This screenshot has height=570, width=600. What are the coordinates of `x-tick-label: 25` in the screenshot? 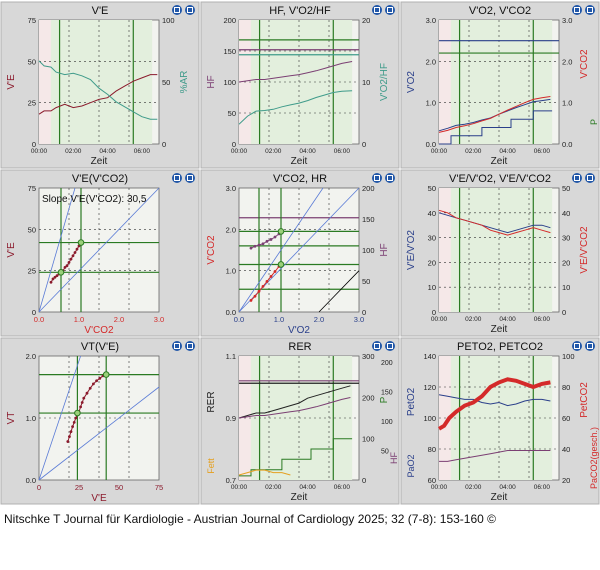 It's located at (79, 487).